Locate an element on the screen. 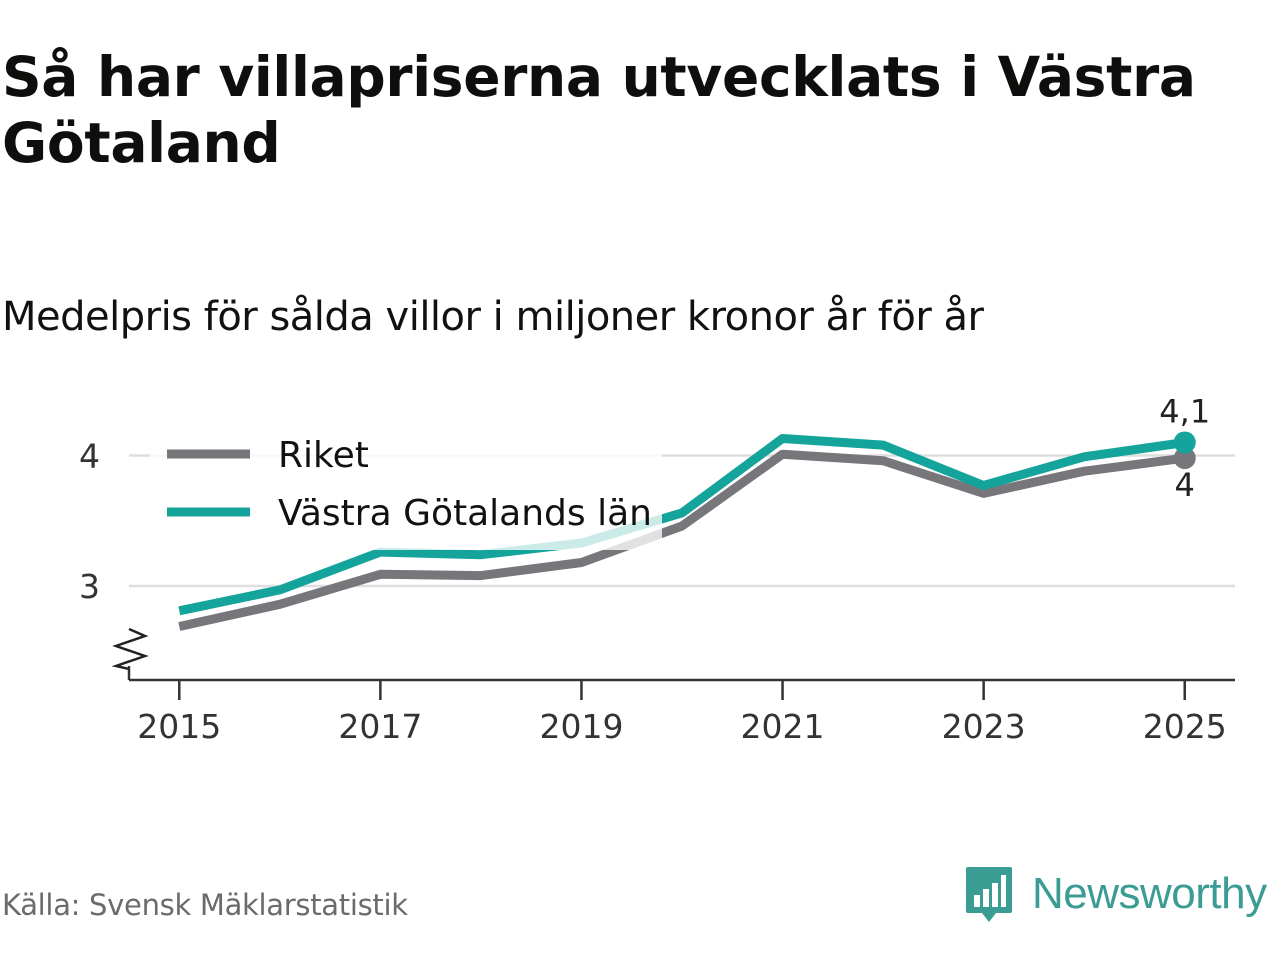 This screenshot has width=1280, height=960. legend: Riket Västra Götalands län is located at coordinates (406, 488).